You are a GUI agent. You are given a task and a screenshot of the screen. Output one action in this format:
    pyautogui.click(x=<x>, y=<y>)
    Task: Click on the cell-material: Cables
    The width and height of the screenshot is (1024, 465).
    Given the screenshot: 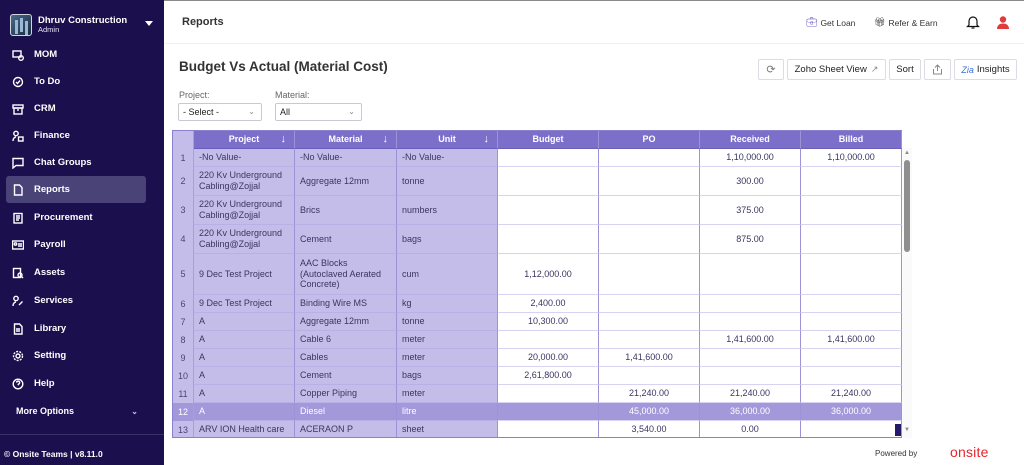 What is the action you would take?
    pyautogui.click(x=346, y=358)
    